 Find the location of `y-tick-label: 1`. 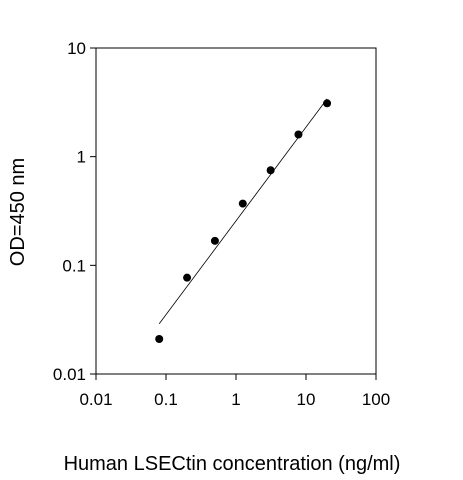

y-tick-label: 1 is located at coordinates (81, 157).